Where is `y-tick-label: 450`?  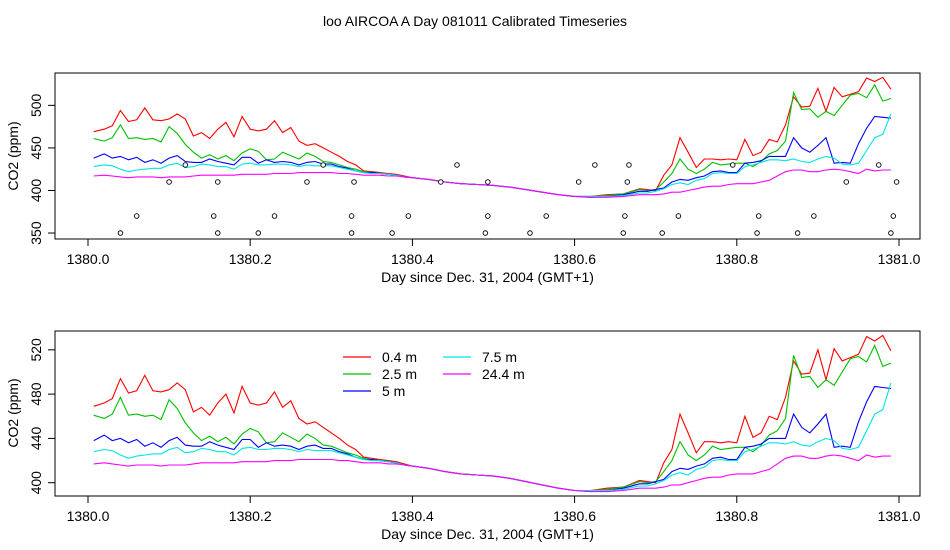 y-tick-label: 450 is located at coordinates (36, 148).